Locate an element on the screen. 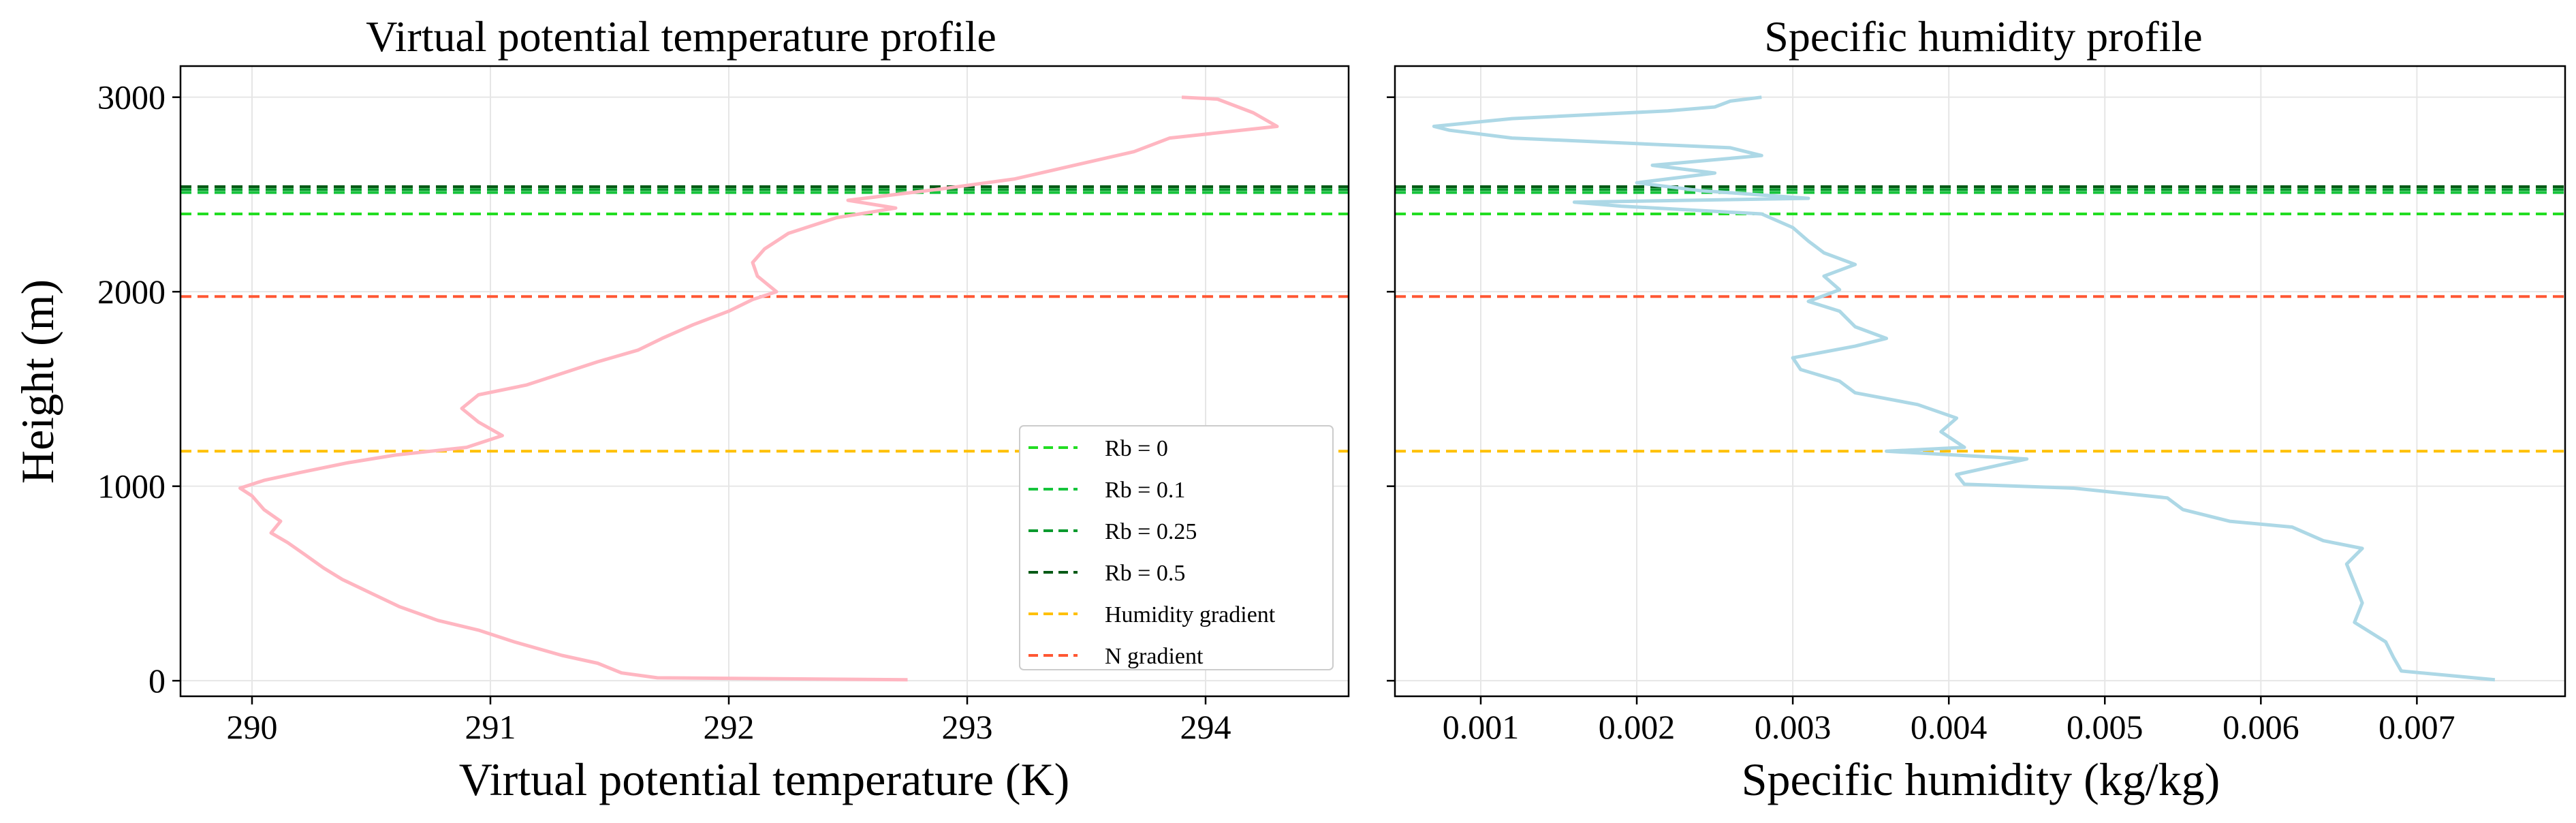 The image size is (2576, 823). legend-label: Humidity gradient is located at coordinates (1190, 614).